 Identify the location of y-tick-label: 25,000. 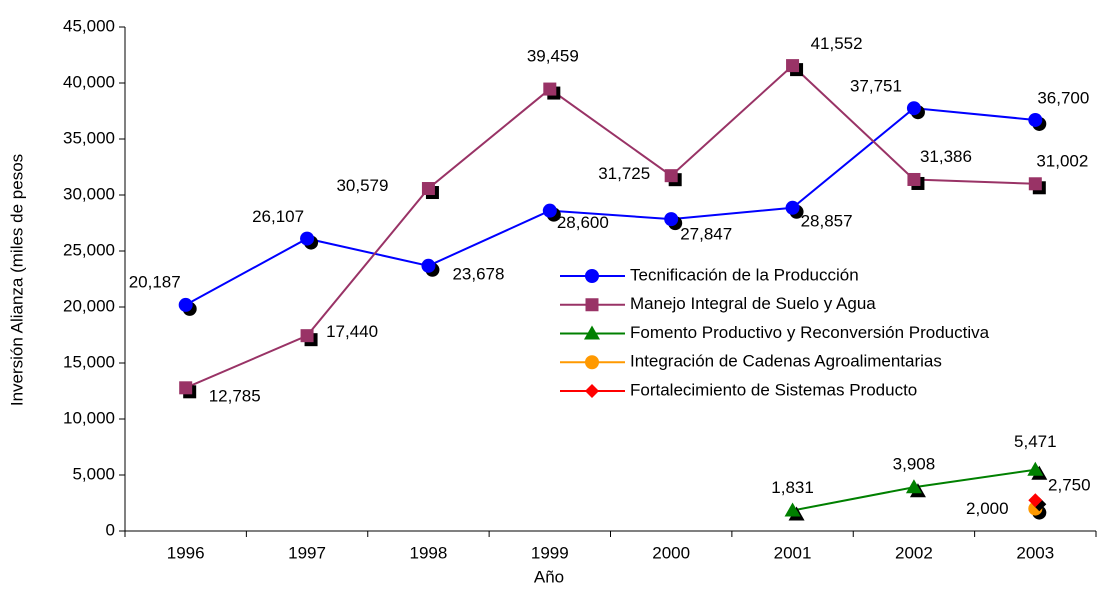
(89, 249).